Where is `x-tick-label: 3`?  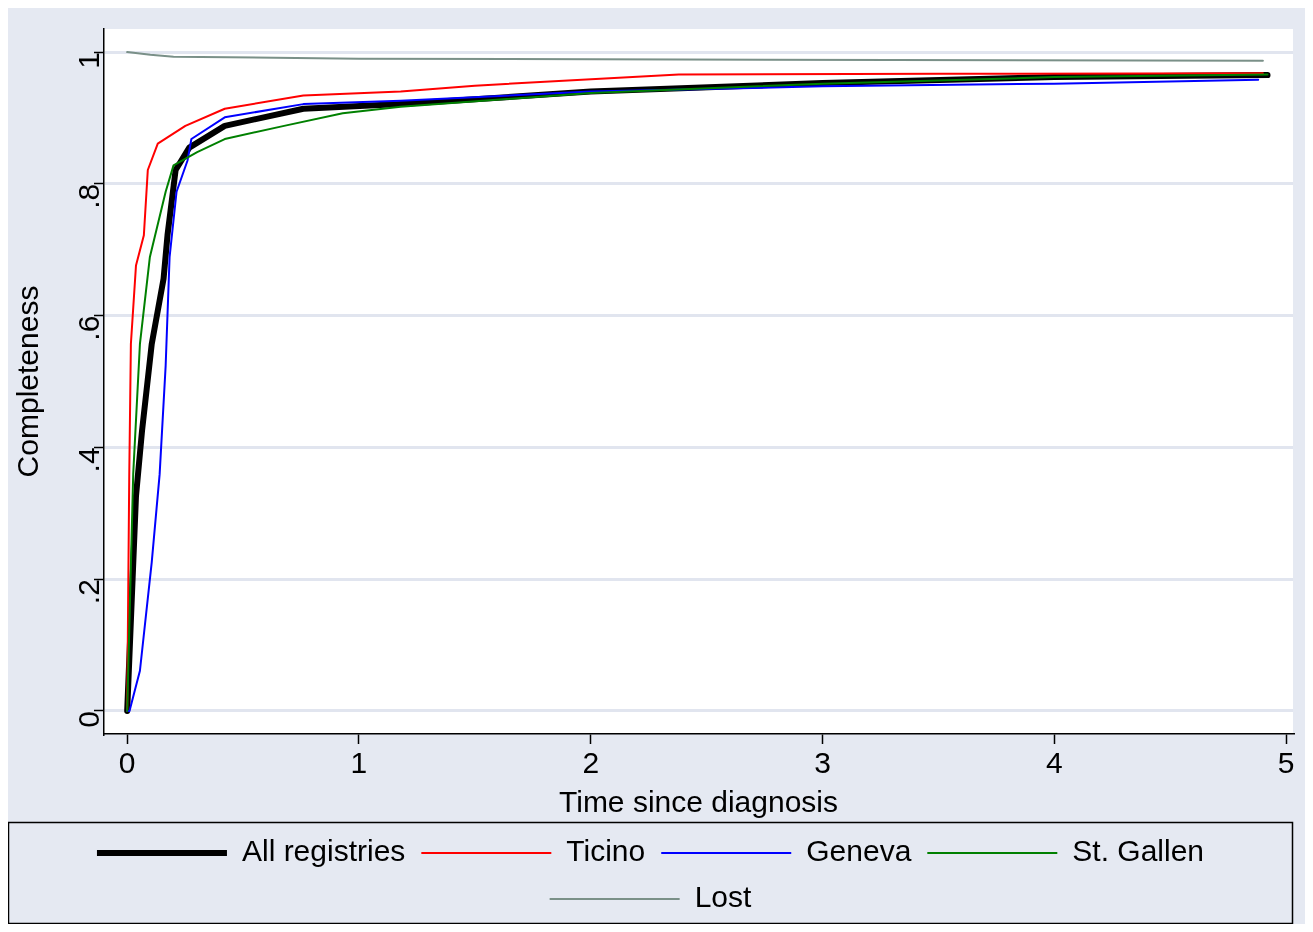 x-tick-label: 3 is located at coordinates (822, 763).